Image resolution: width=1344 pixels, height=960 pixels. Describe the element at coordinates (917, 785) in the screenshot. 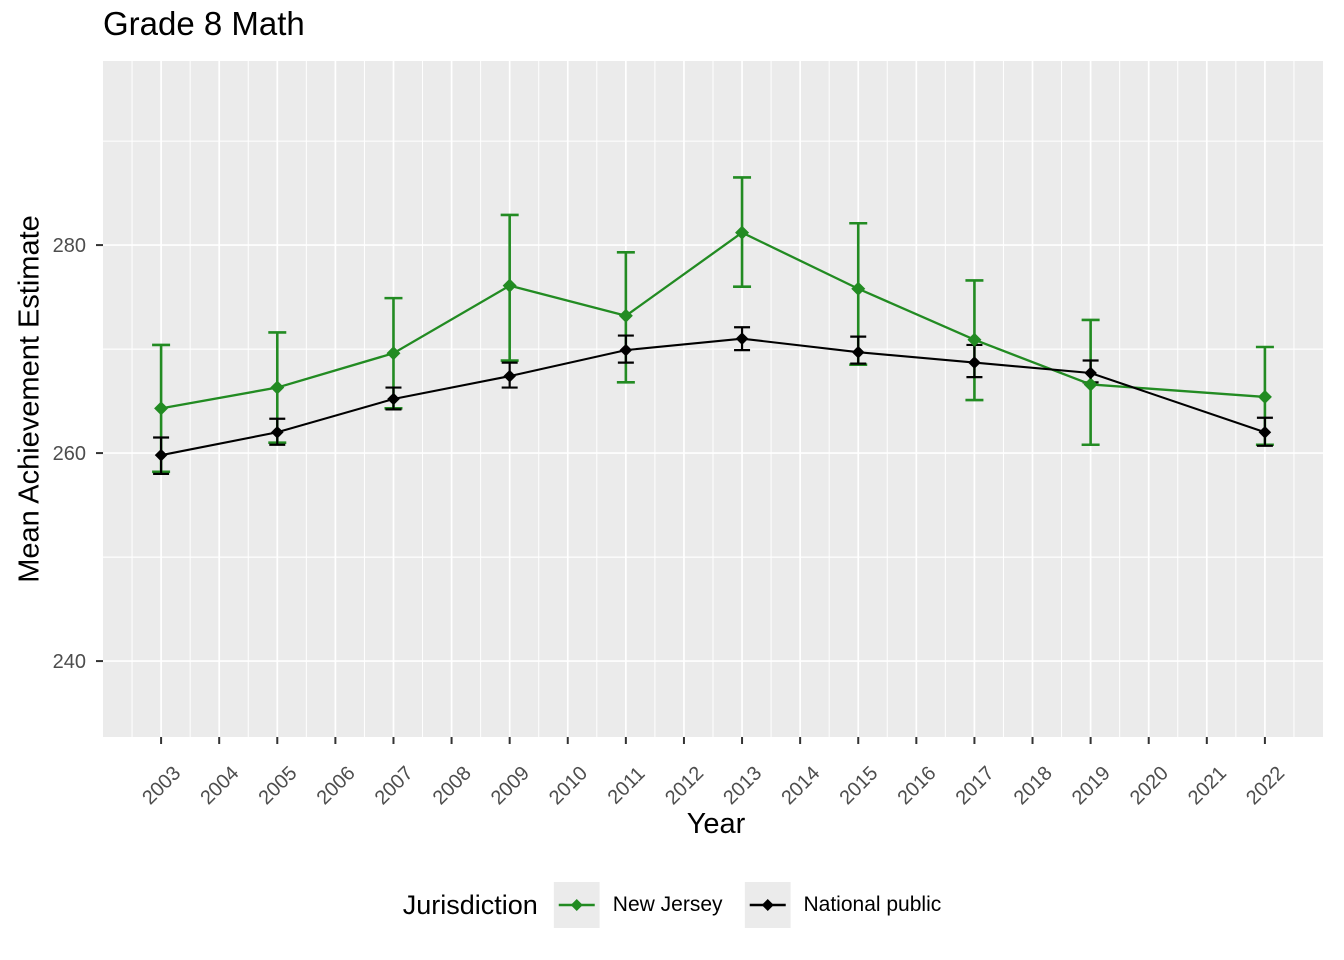

I see `x-tick-label: 2016` at that location.